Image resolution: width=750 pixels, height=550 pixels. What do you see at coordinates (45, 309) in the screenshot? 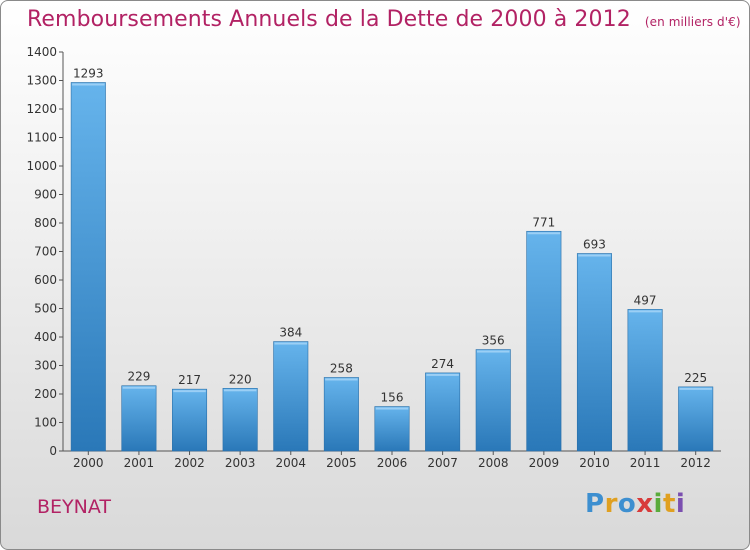
I see `y-tick-label: 500` at bounding box center [45, 309].